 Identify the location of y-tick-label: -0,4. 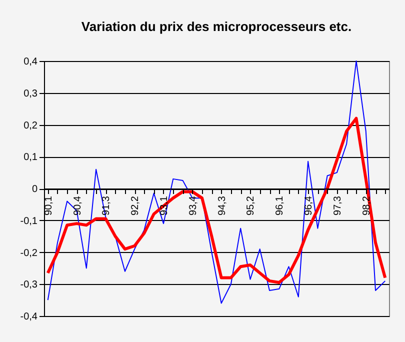
(29, 317).